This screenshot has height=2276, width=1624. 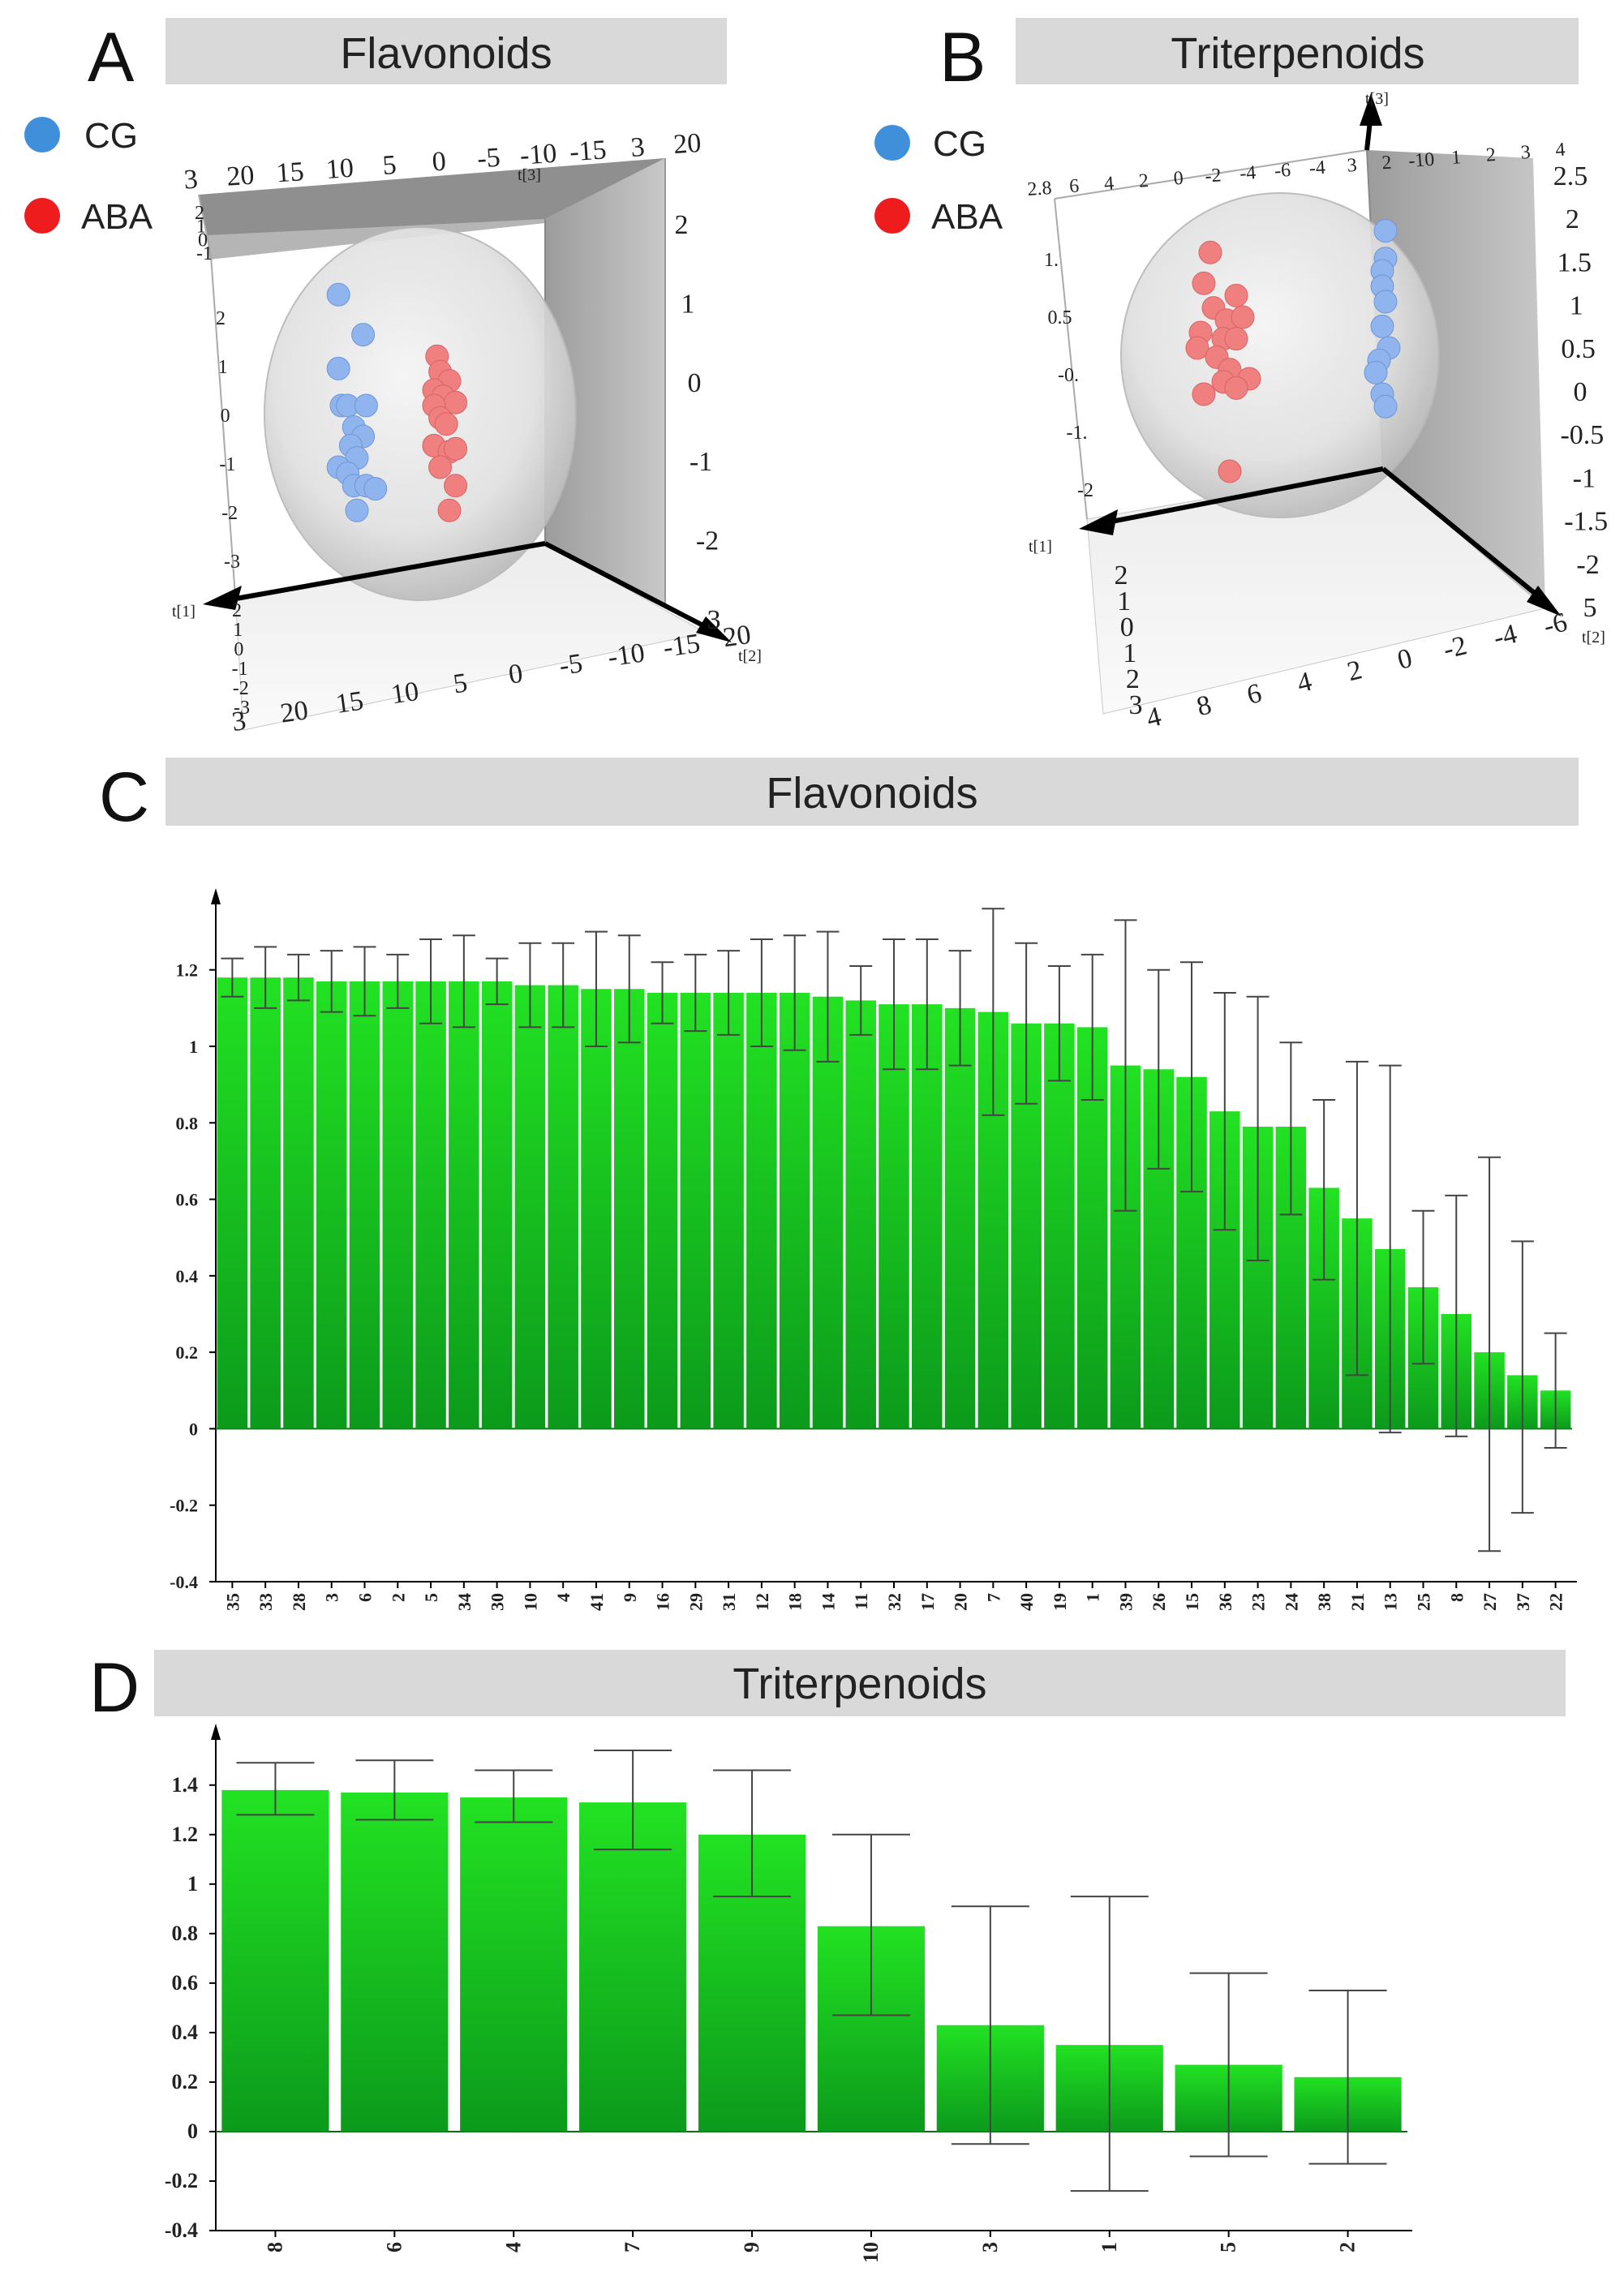 I want to click on panel-a-tick-top: 15, so click(x=289, y=172).